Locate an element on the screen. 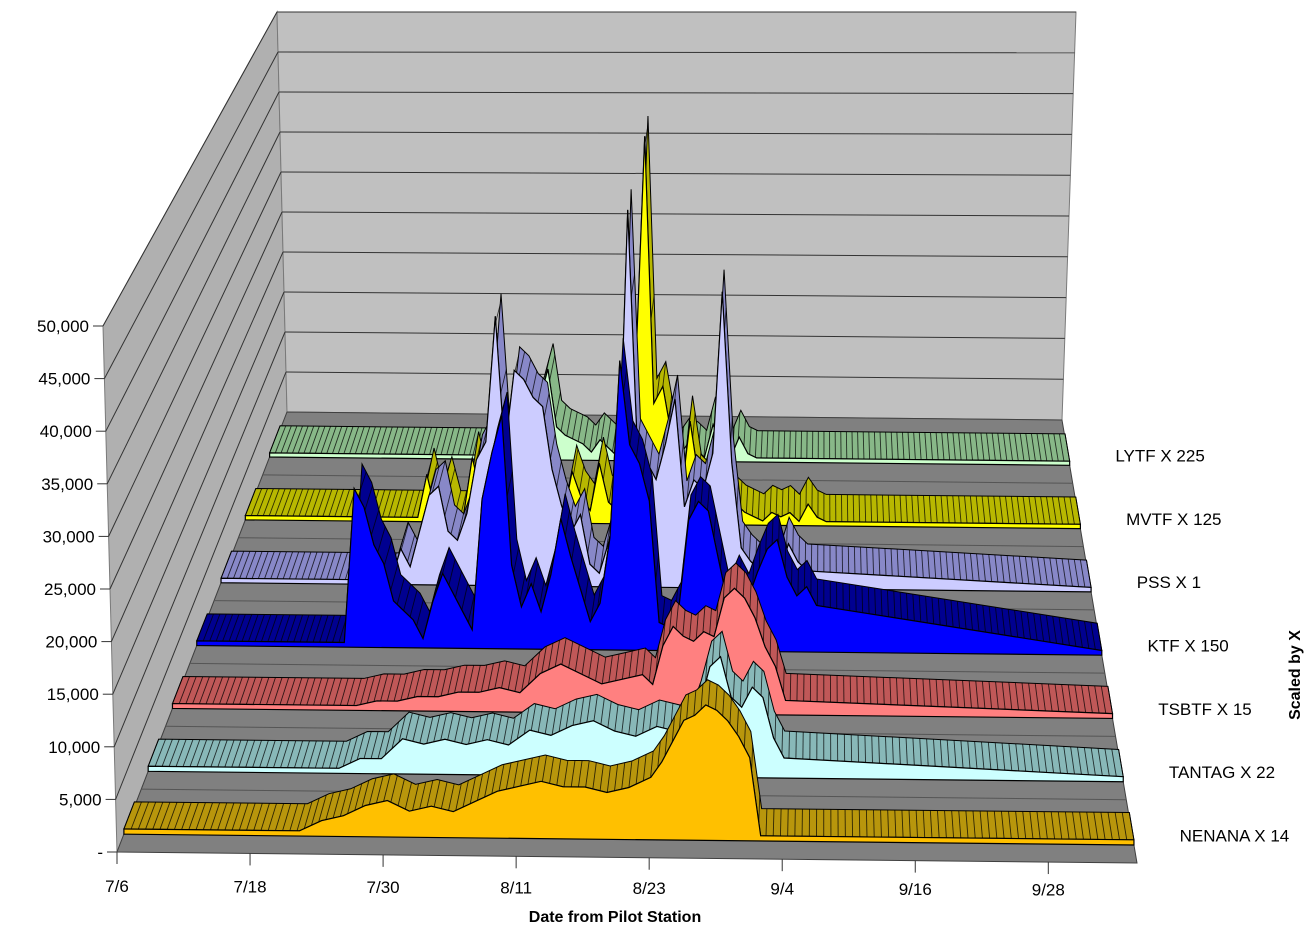  x-axis-title: Date from Pilot Station is located at coordinates (615, 917).